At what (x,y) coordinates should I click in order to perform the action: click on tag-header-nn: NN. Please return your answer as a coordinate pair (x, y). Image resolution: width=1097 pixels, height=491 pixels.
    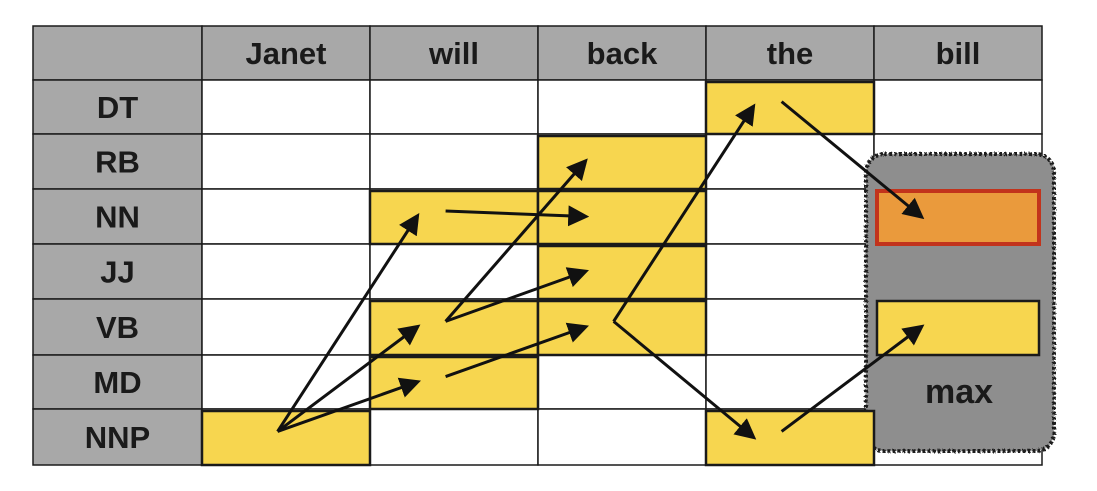
    Looking at the image, I should click on (117, 217).